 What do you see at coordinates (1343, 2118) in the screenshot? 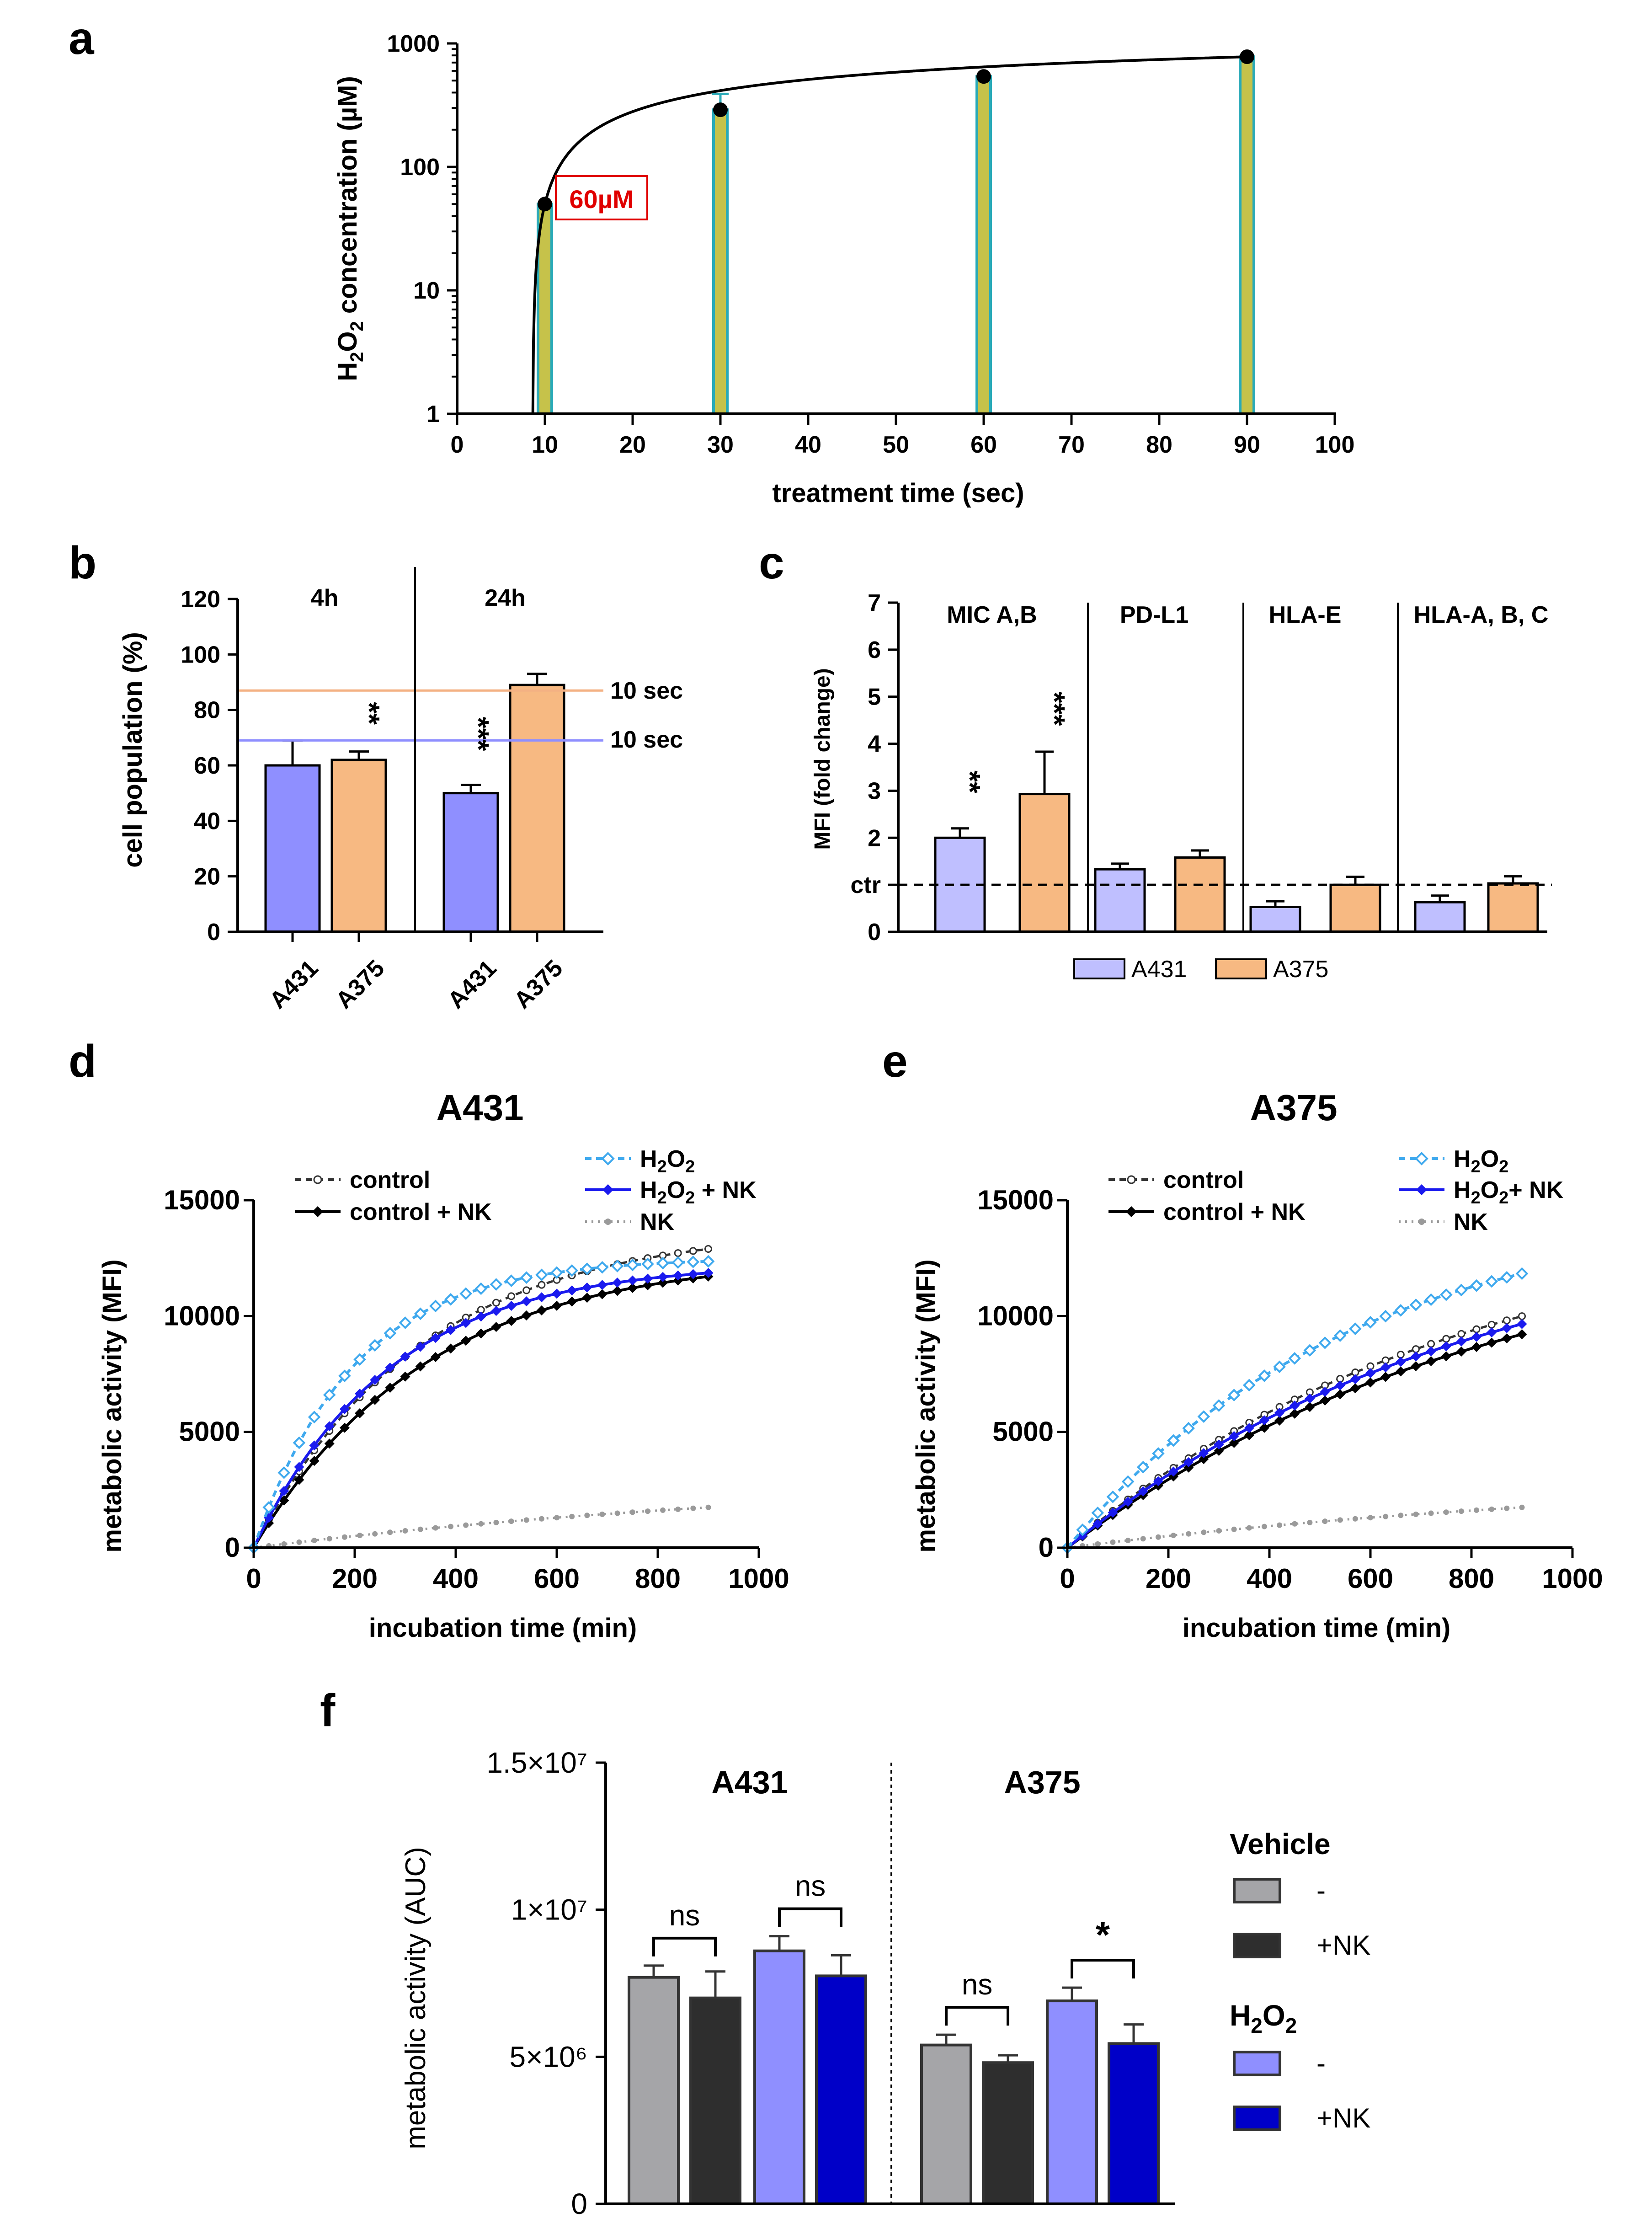
I see `f-legend-h2o2-plus: +NK` at bounding box center [1343, 2118].